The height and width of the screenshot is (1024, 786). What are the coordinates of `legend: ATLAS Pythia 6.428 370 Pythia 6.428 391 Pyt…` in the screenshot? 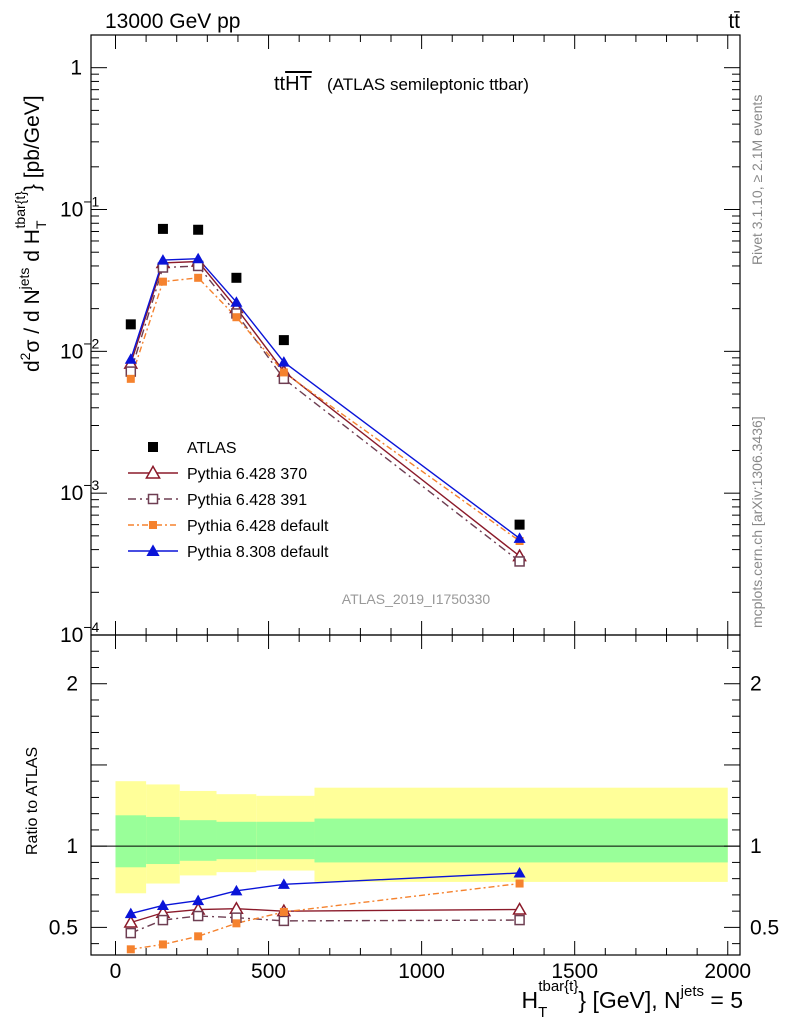 It's located at (228, 500).